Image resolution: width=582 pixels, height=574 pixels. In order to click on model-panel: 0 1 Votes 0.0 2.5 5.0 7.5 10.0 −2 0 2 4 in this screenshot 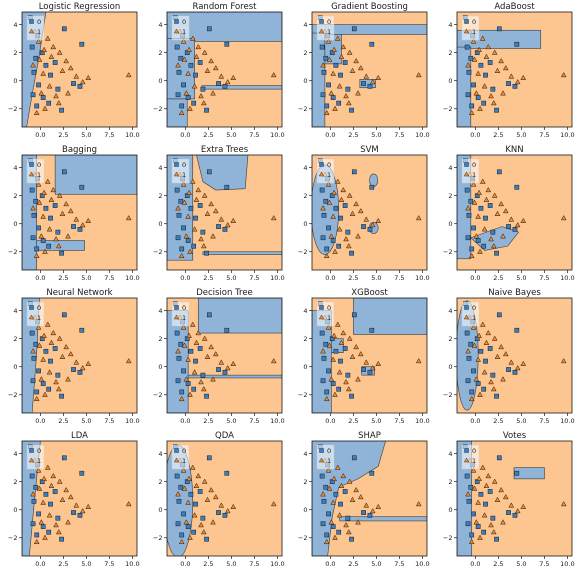, I will do `click(509, 499)`.